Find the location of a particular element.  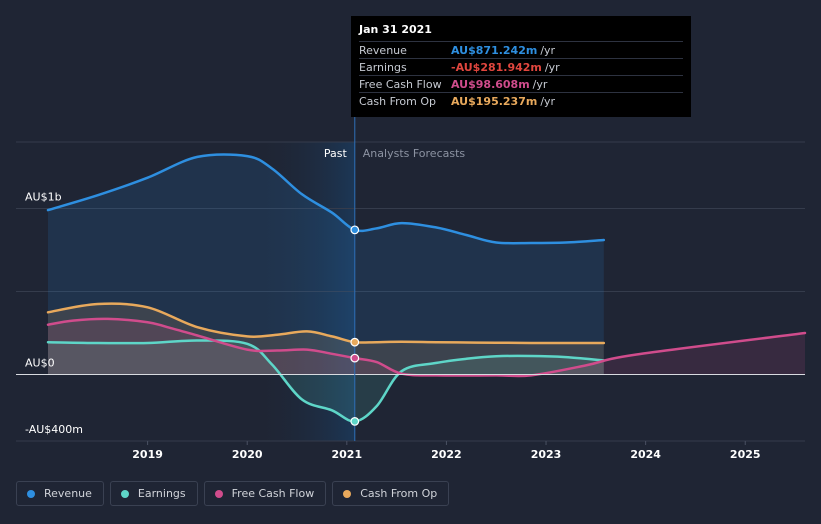

tooltip-row-revenue: Revenue AU$871.242m /yr is located at coordinates (521, 49).